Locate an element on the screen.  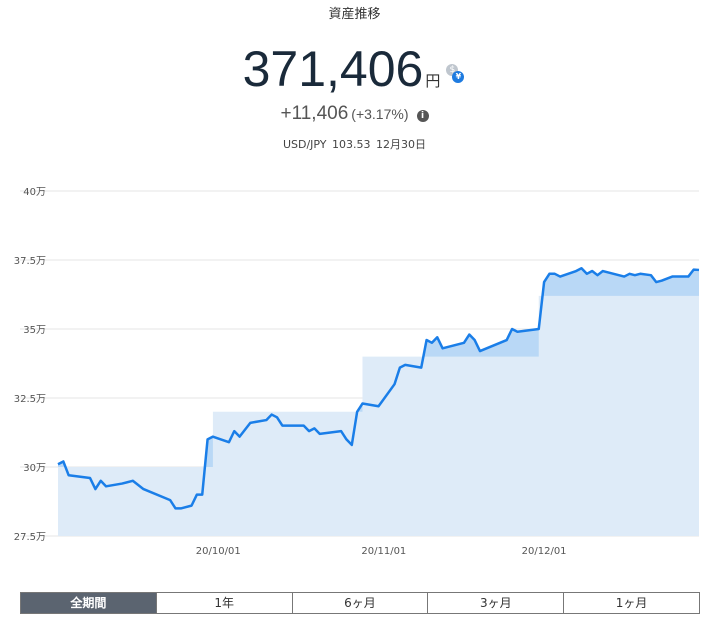
y-tick-label-4: 37.5万 is located at coordinates (30, 261).